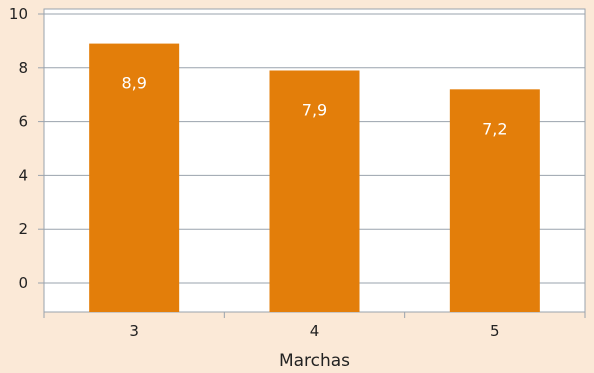  I want to click on data-label: 8,9, so click(133, 83).